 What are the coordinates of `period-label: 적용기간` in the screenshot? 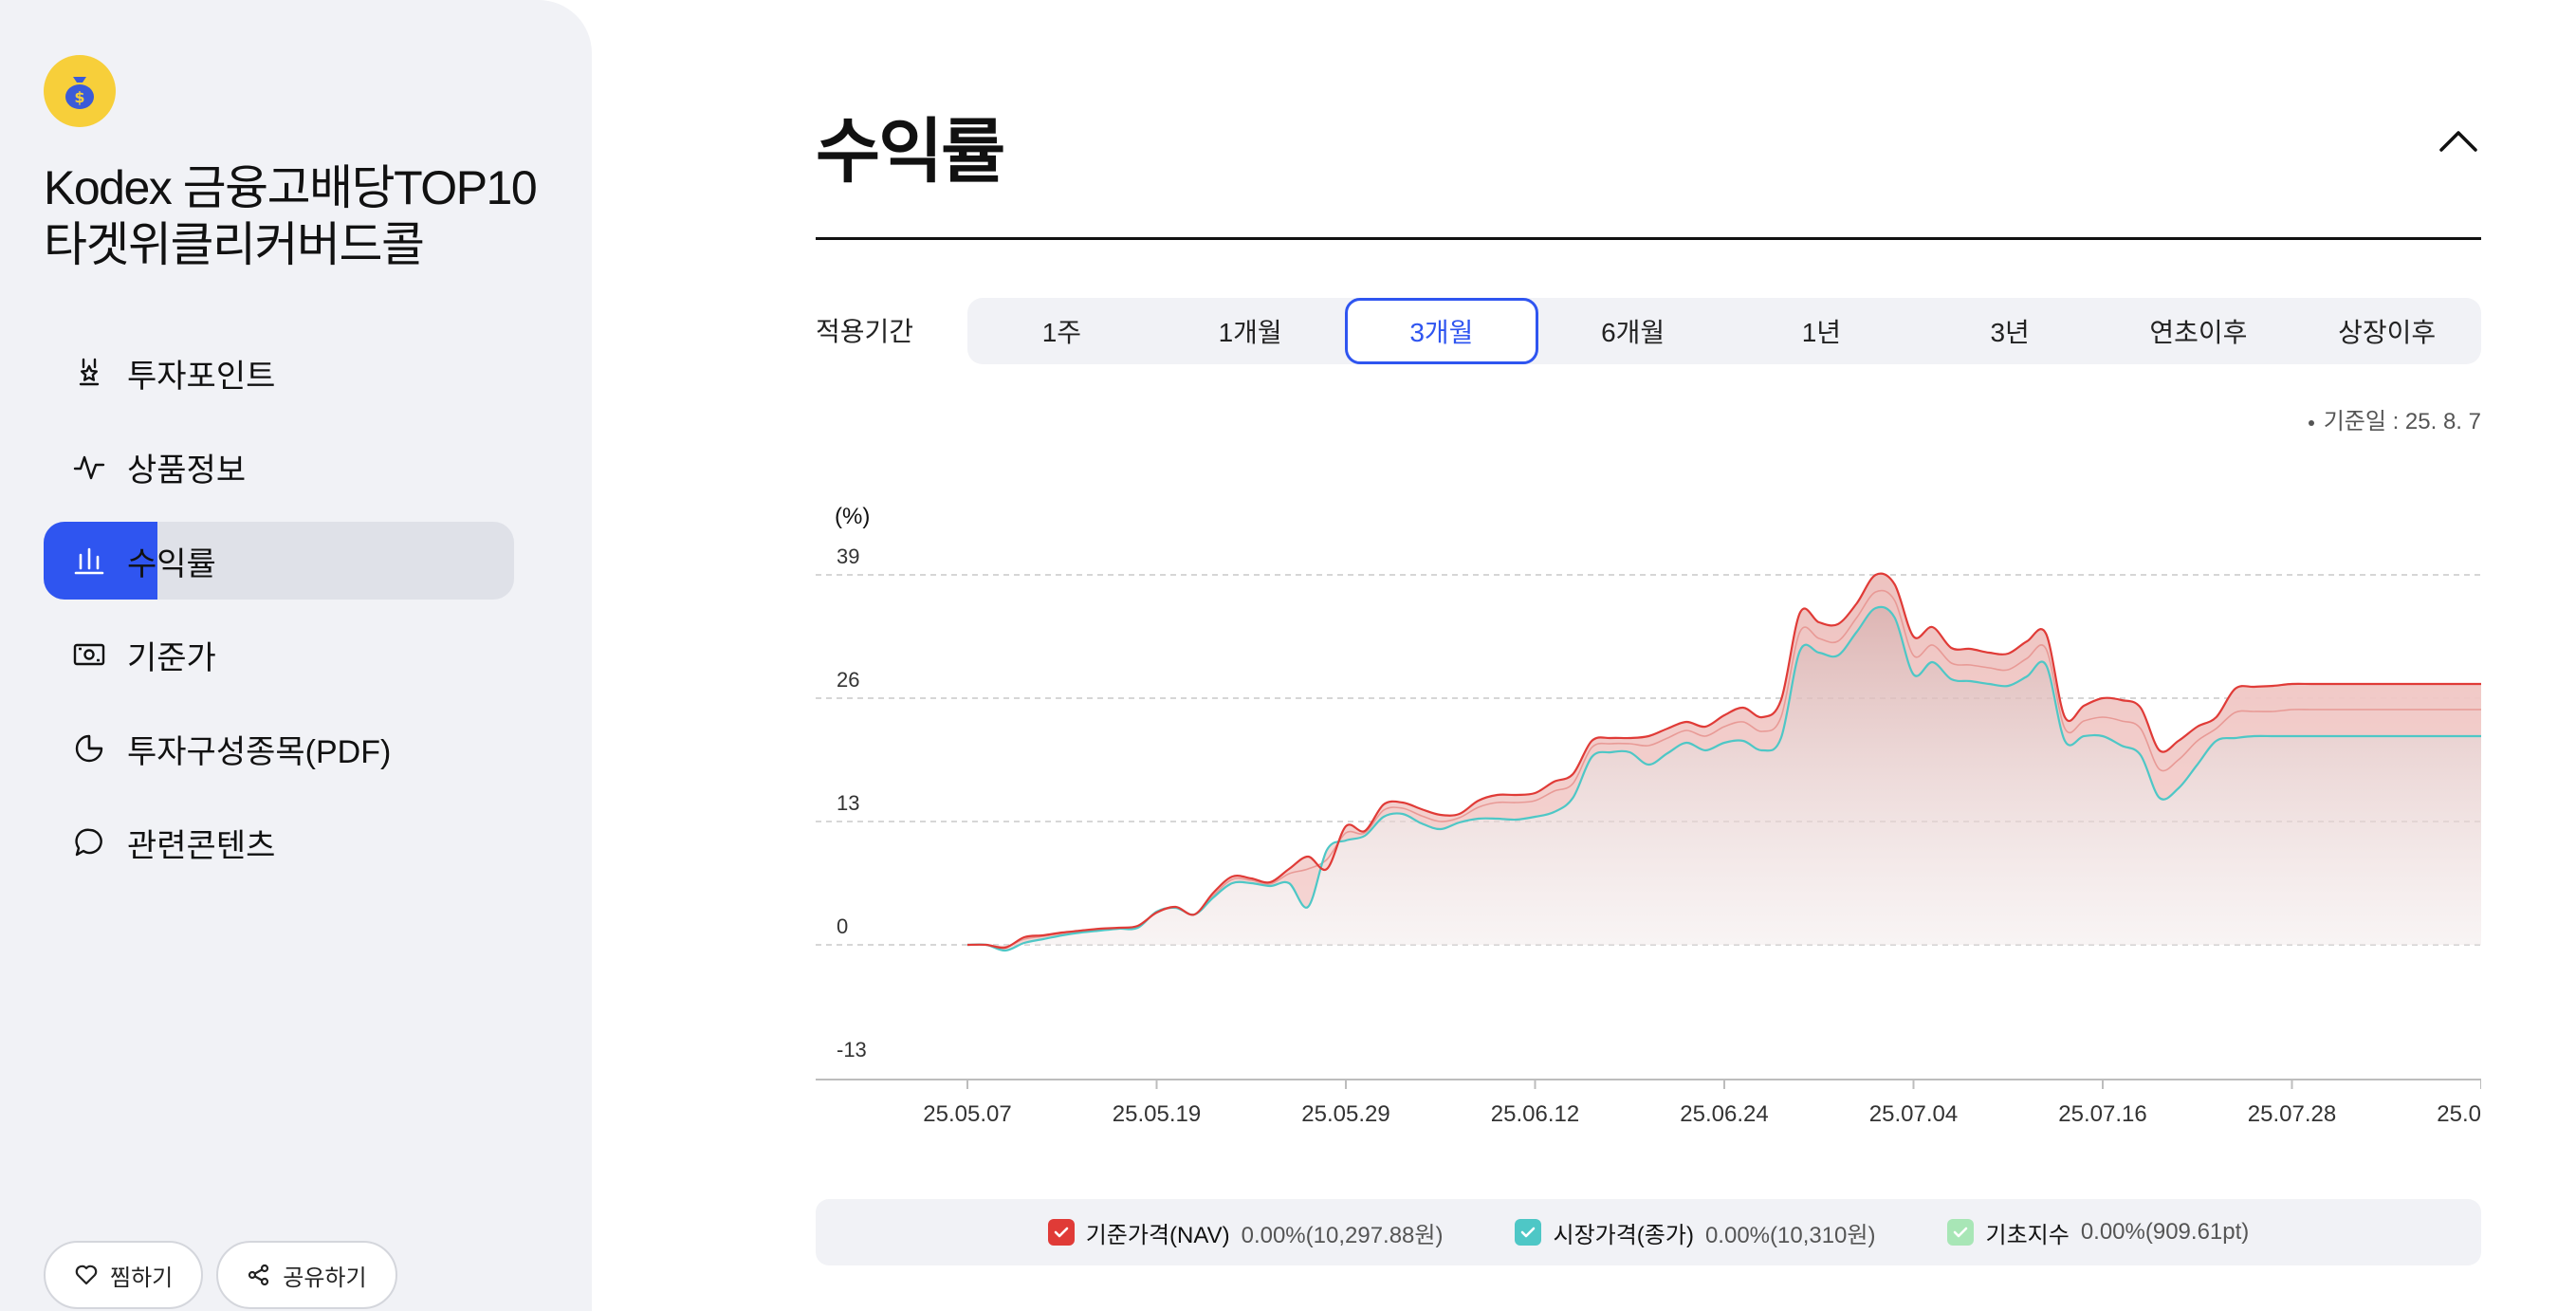 It's located at (865, 331).